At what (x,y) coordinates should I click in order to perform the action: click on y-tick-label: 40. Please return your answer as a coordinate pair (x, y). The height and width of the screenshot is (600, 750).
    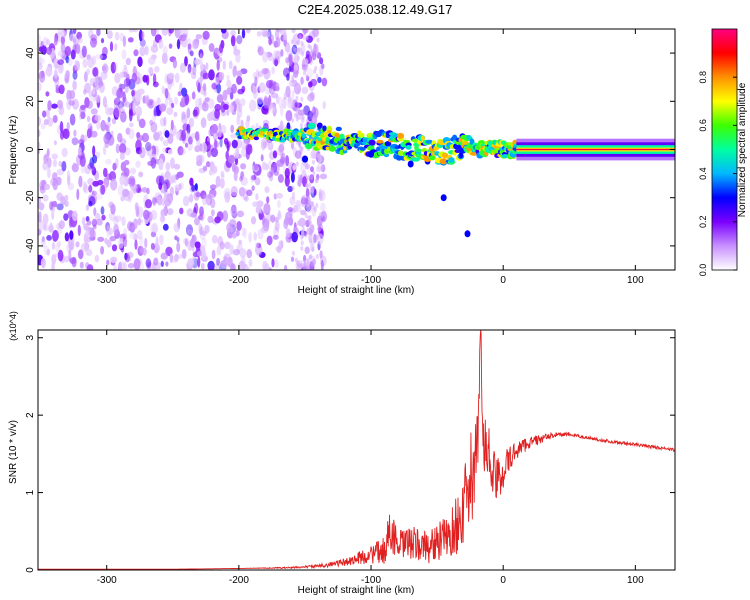
    Looking at the image, I should click on (30, 53).